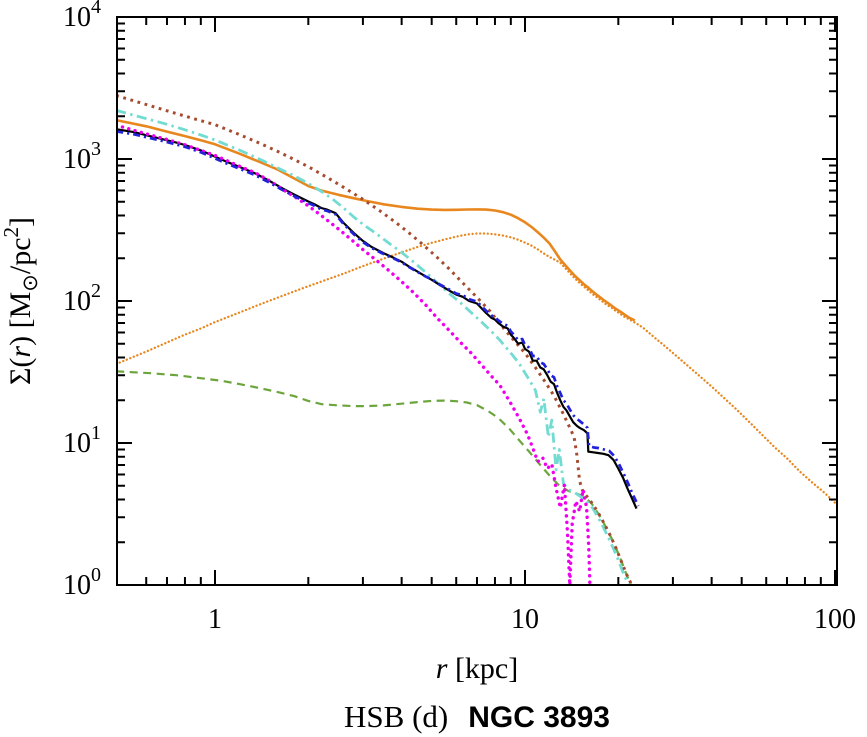 This screenshot has height=737, width=867. Describe the element at coordinates (82, 440) in the screenshot. I see `y-tick-label-1e1: 10¹` at that location.